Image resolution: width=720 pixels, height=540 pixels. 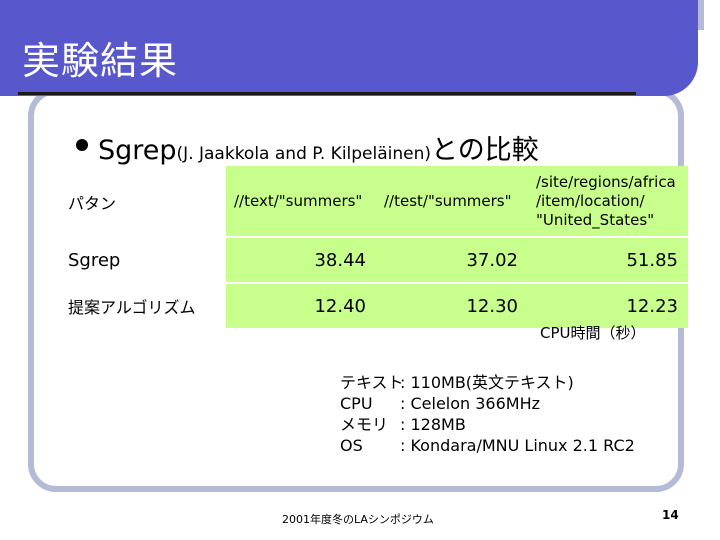 What do you see at coordinates (470, 403) in the screenshot?
I see `spec-value: : Celelon 366MHz` at bounding box center [470, 403].